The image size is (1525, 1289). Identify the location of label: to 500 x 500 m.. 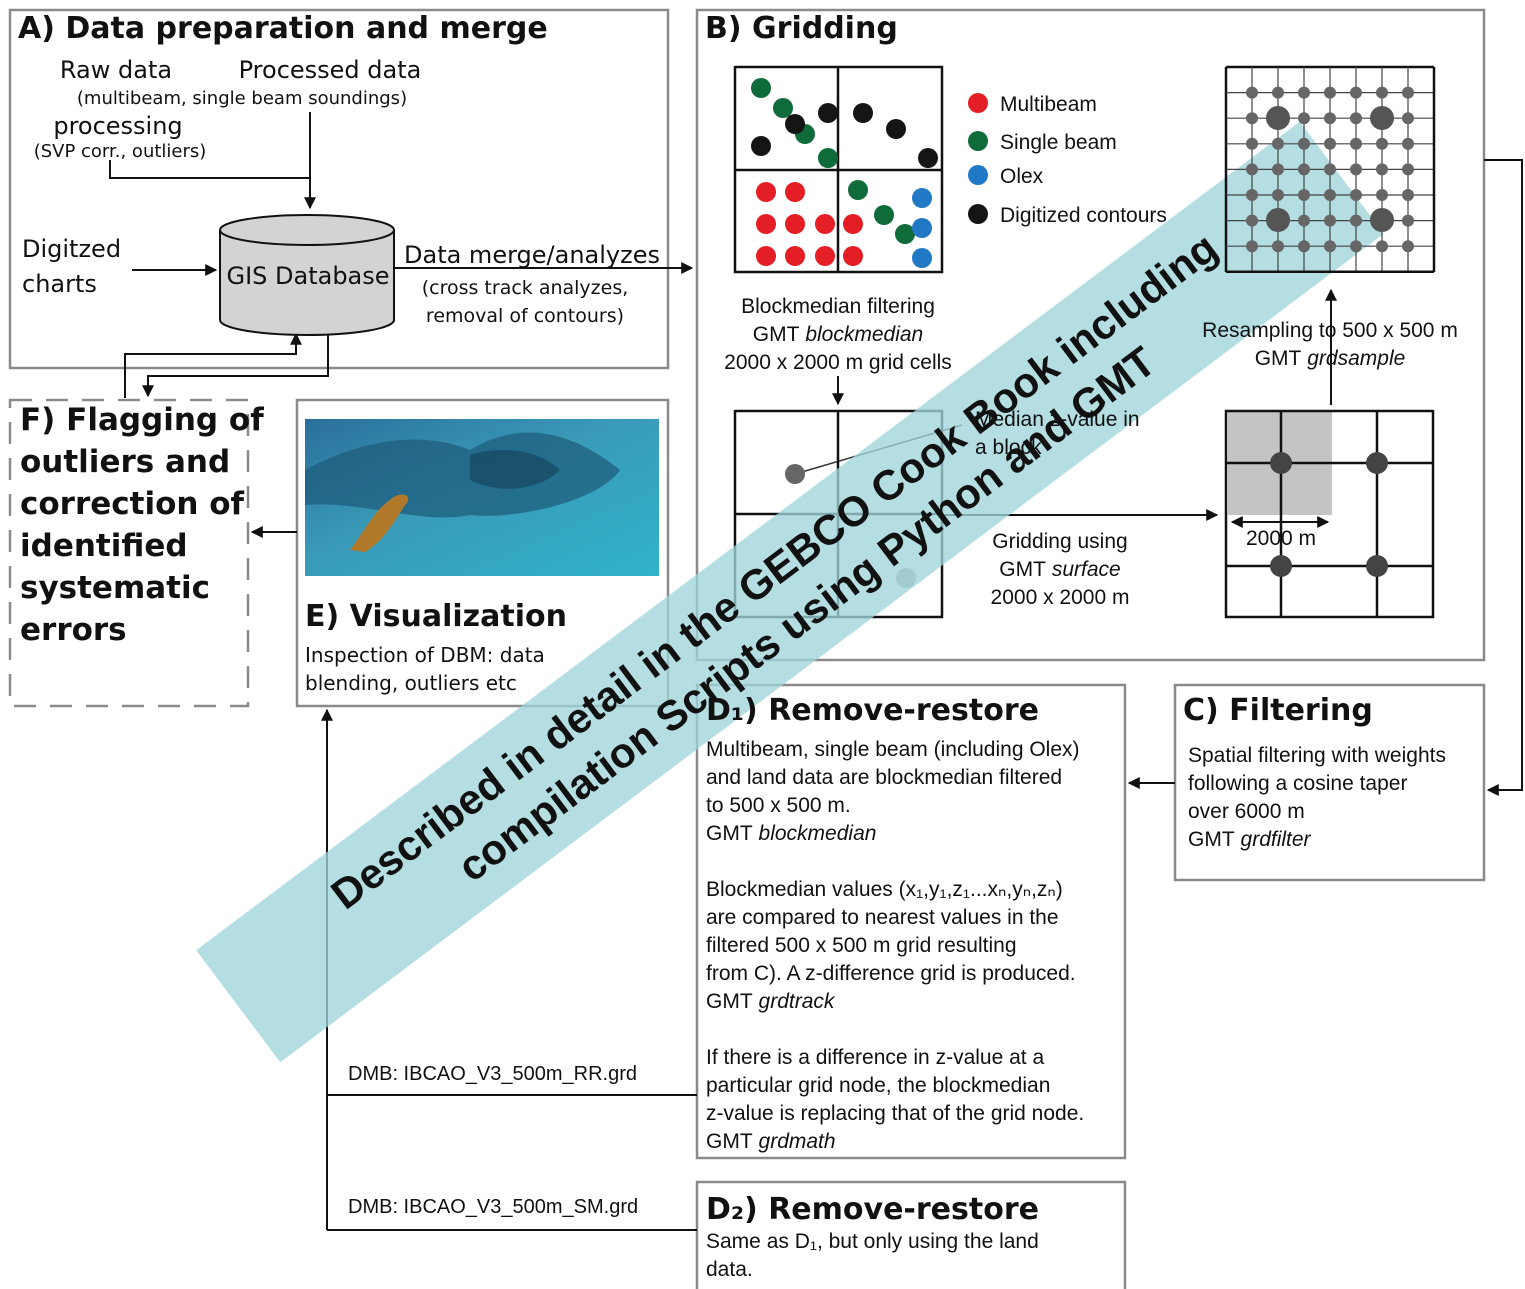
(778, 805).